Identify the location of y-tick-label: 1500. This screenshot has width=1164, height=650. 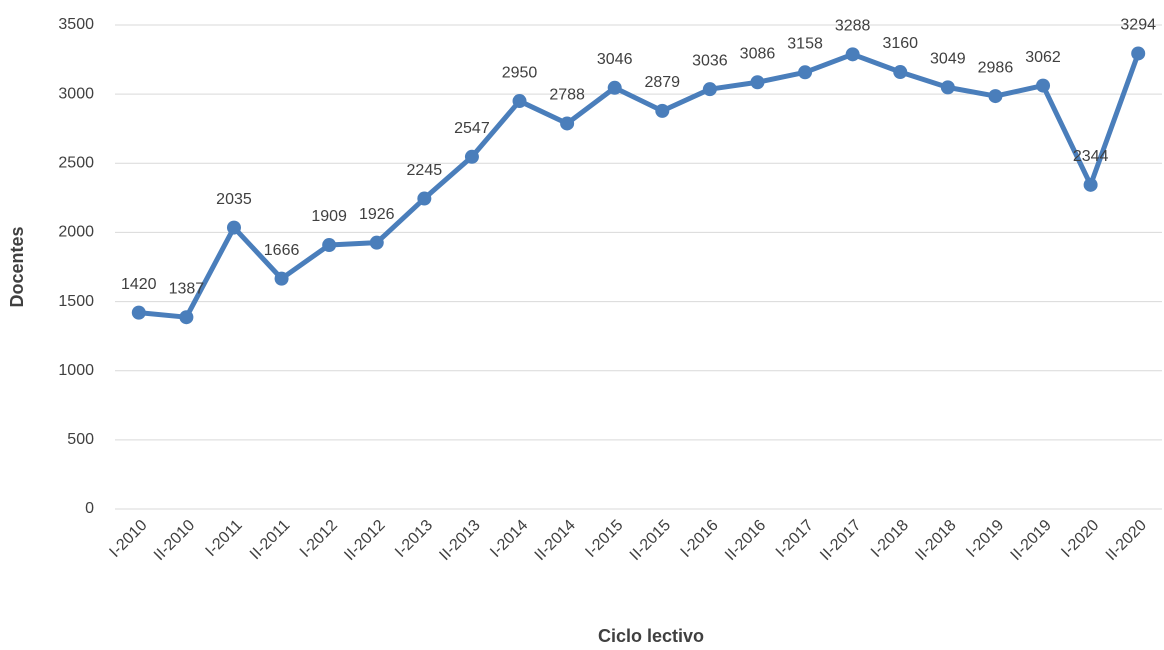
(76, 301).